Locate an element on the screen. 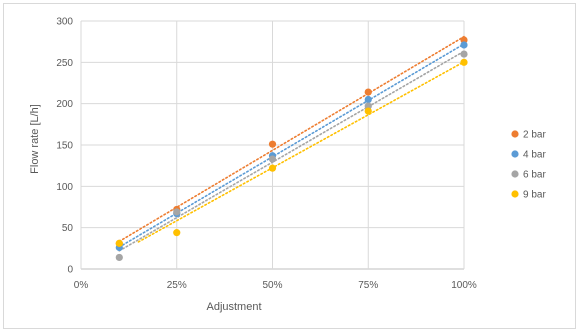  legend-label: 6 bar is located at coordinates (534, 175).